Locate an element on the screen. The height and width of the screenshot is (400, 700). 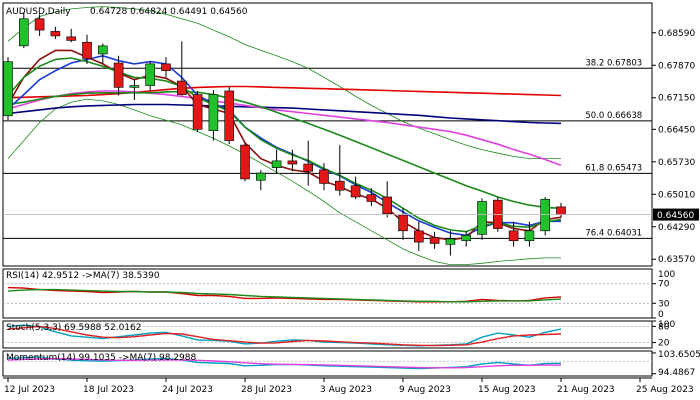
fib-level-label: 76.4 0.64031 is located at coordinates (613, 233).